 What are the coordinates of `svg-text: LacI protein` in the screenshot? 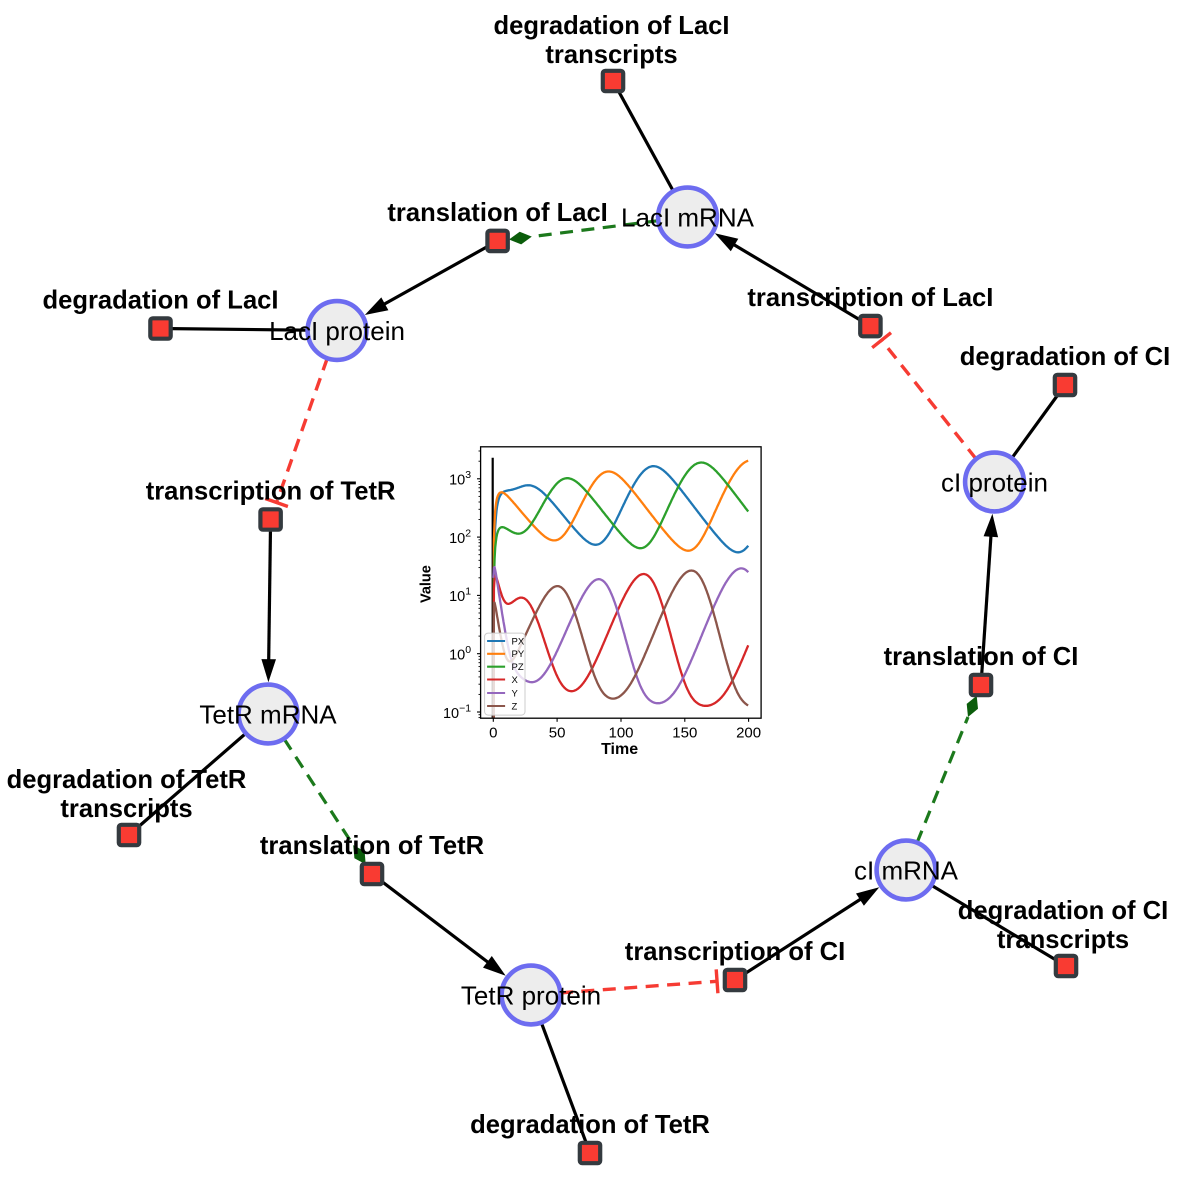 It's located at (337, 331).